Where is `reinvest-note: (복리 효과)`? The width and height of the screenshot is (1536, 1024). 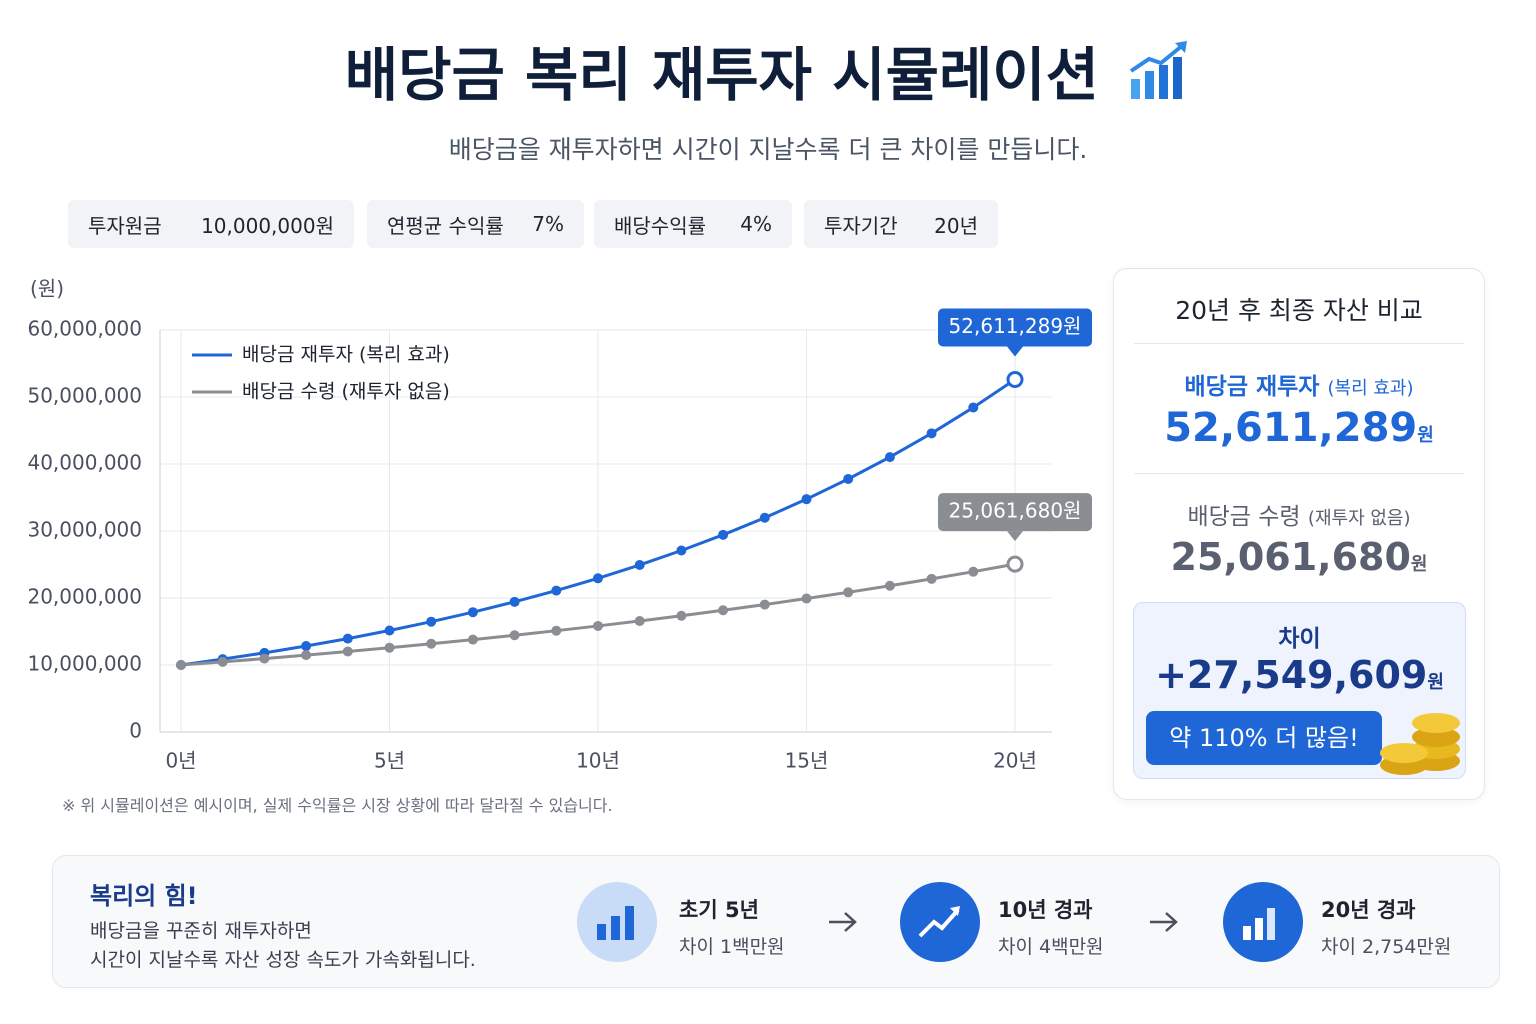
reinvest-note: (복리 효과) is located at coordinates (1370, 388).